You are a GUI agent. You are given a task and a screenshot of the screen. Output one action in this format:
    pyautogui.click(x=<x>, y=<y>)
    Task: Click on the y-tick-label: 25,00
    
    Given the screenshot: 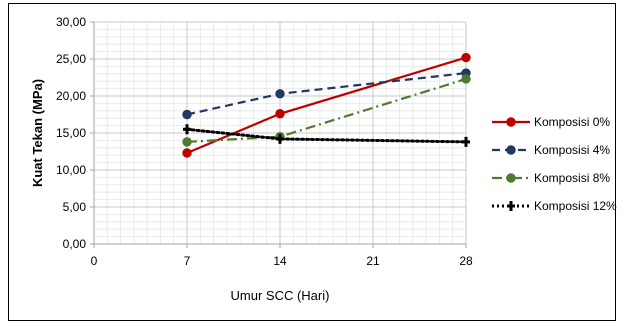 What is the action you would take?
    pyautogui.click(x=71, y=59)
    